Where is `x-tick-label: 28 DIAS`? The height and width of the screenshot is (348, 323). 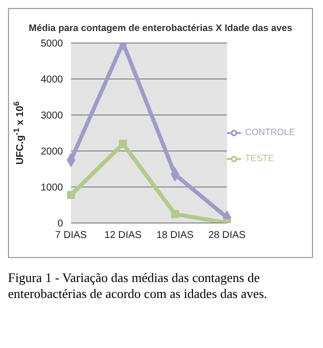 x-tick-label: 28 DIAS is located at coordinates (227, 236).